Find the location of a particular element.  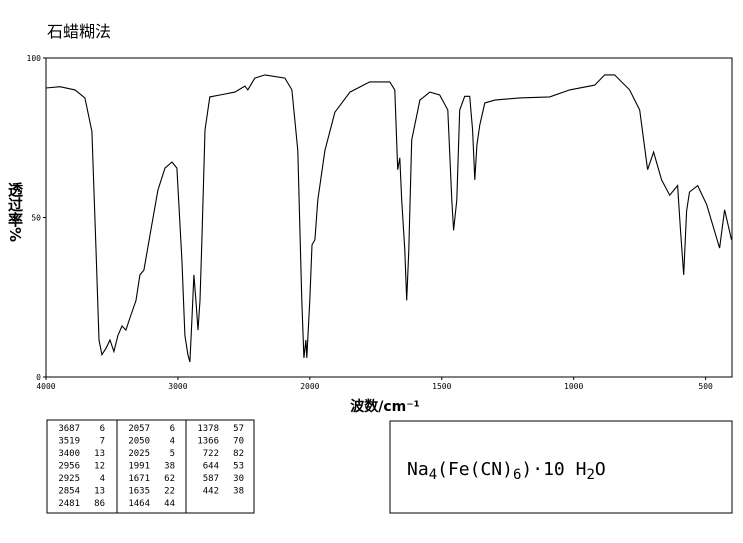

peak-table-frame is located at coordinates (150, 466).